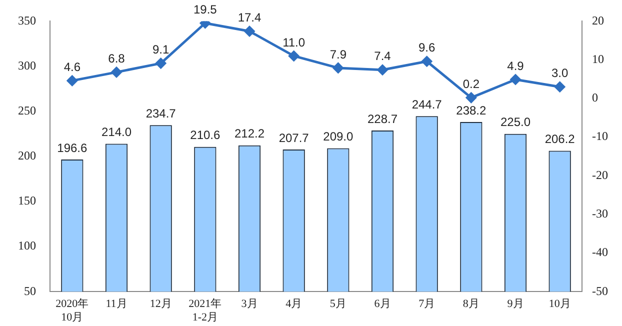  I want to click on data-label: 11.0, so click(294, 42).